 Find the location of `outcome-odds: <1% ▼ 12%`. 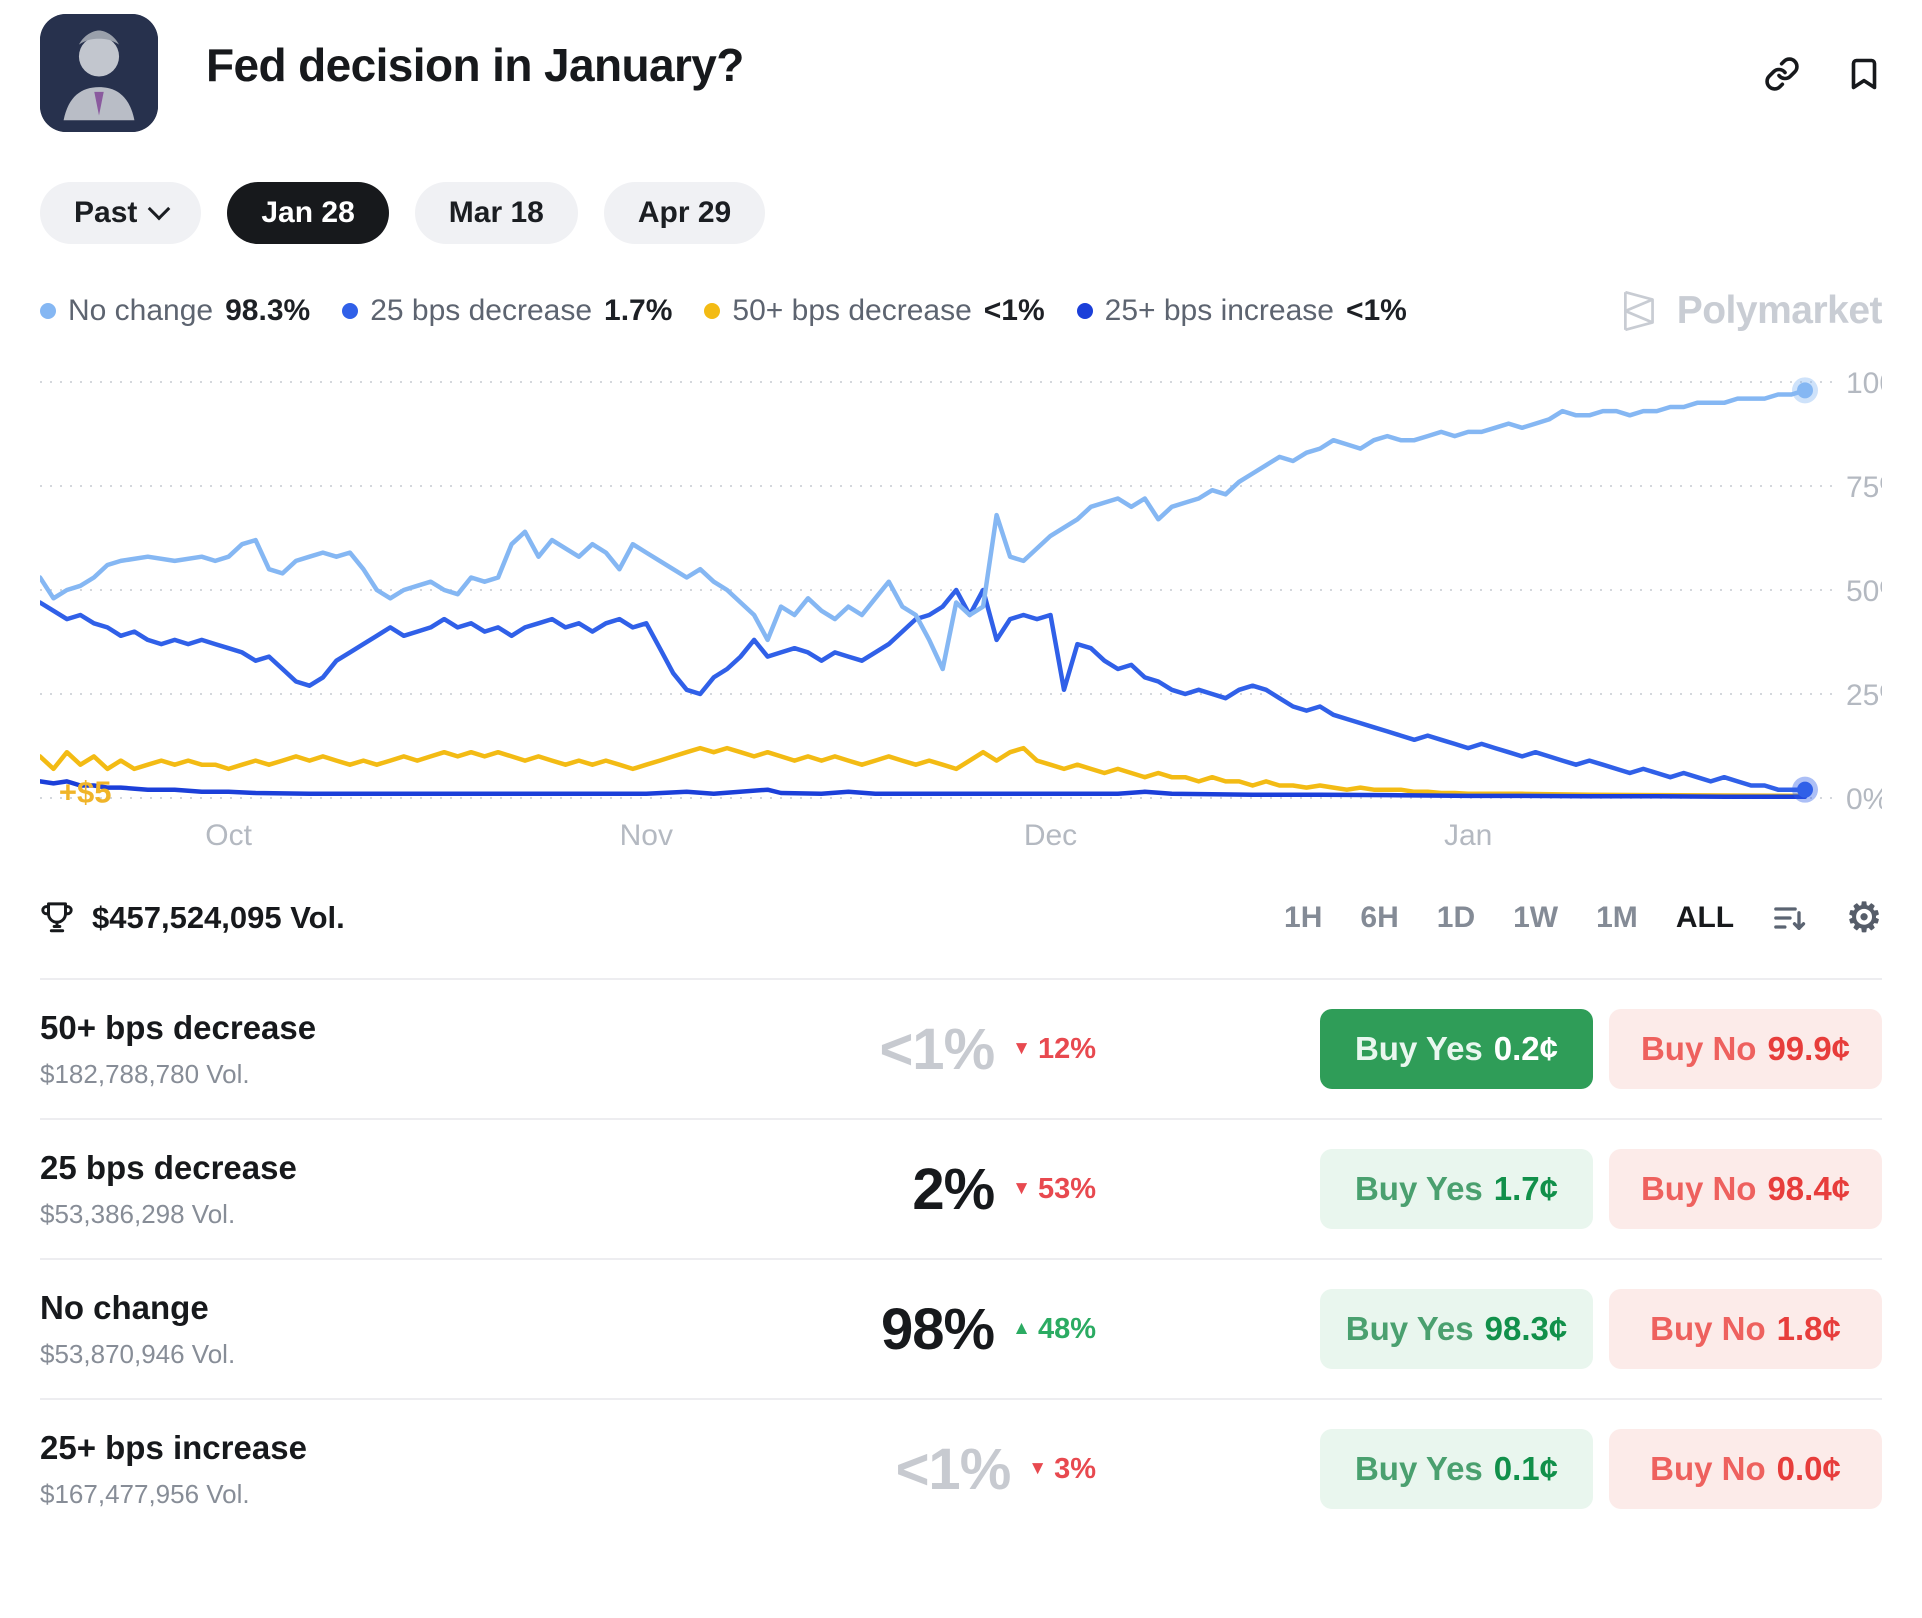

outcome-odds: <1% ▼ 12% is located at coordinates (916, 1049).